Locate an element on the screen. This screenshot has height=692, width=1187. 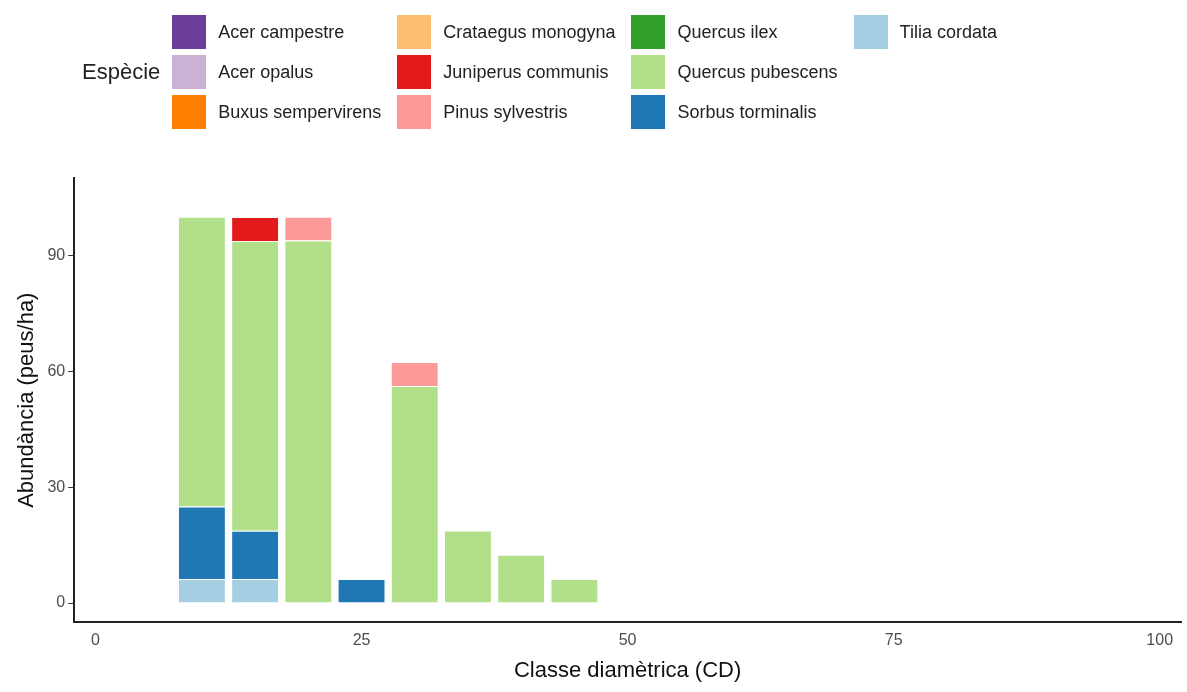
y-tick-label: 0 is located at coordinates (61, 602).